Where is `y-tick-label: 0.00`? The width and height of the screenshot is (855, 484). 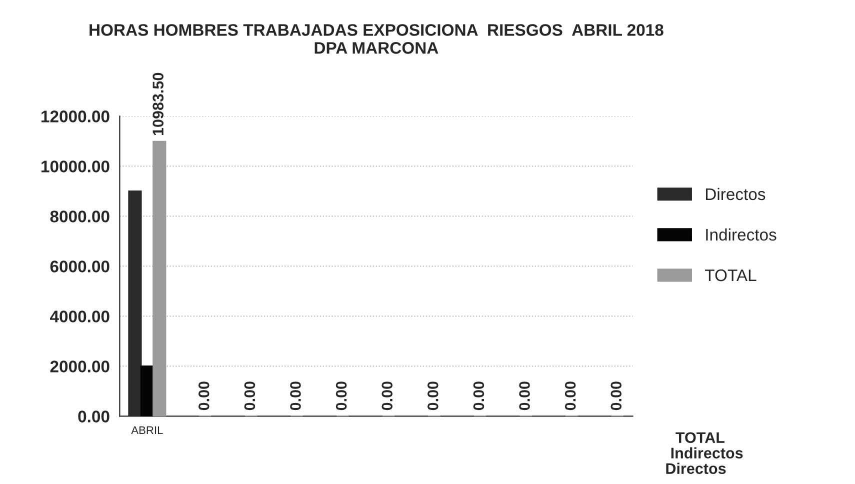
y-tick-label: 0.00 is located at coordinates (94, 416).